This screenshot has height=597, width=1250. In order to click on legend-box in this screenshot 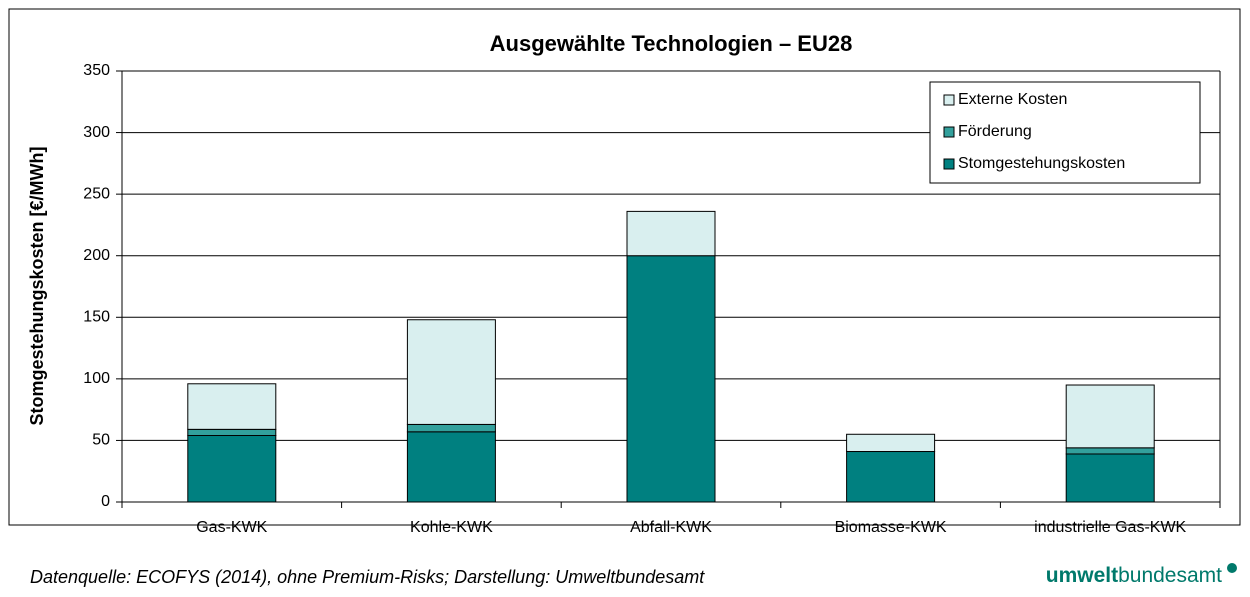, I will do `click(1065, 132)`.